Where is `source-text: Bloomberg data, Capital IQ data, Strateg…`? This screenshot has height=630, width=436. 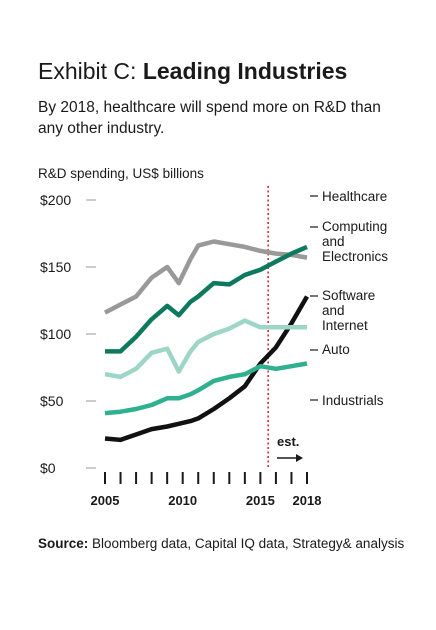
source-text: Bloomberg data, Capital IQ data, Strateg… is located at coordinates (248, 543).